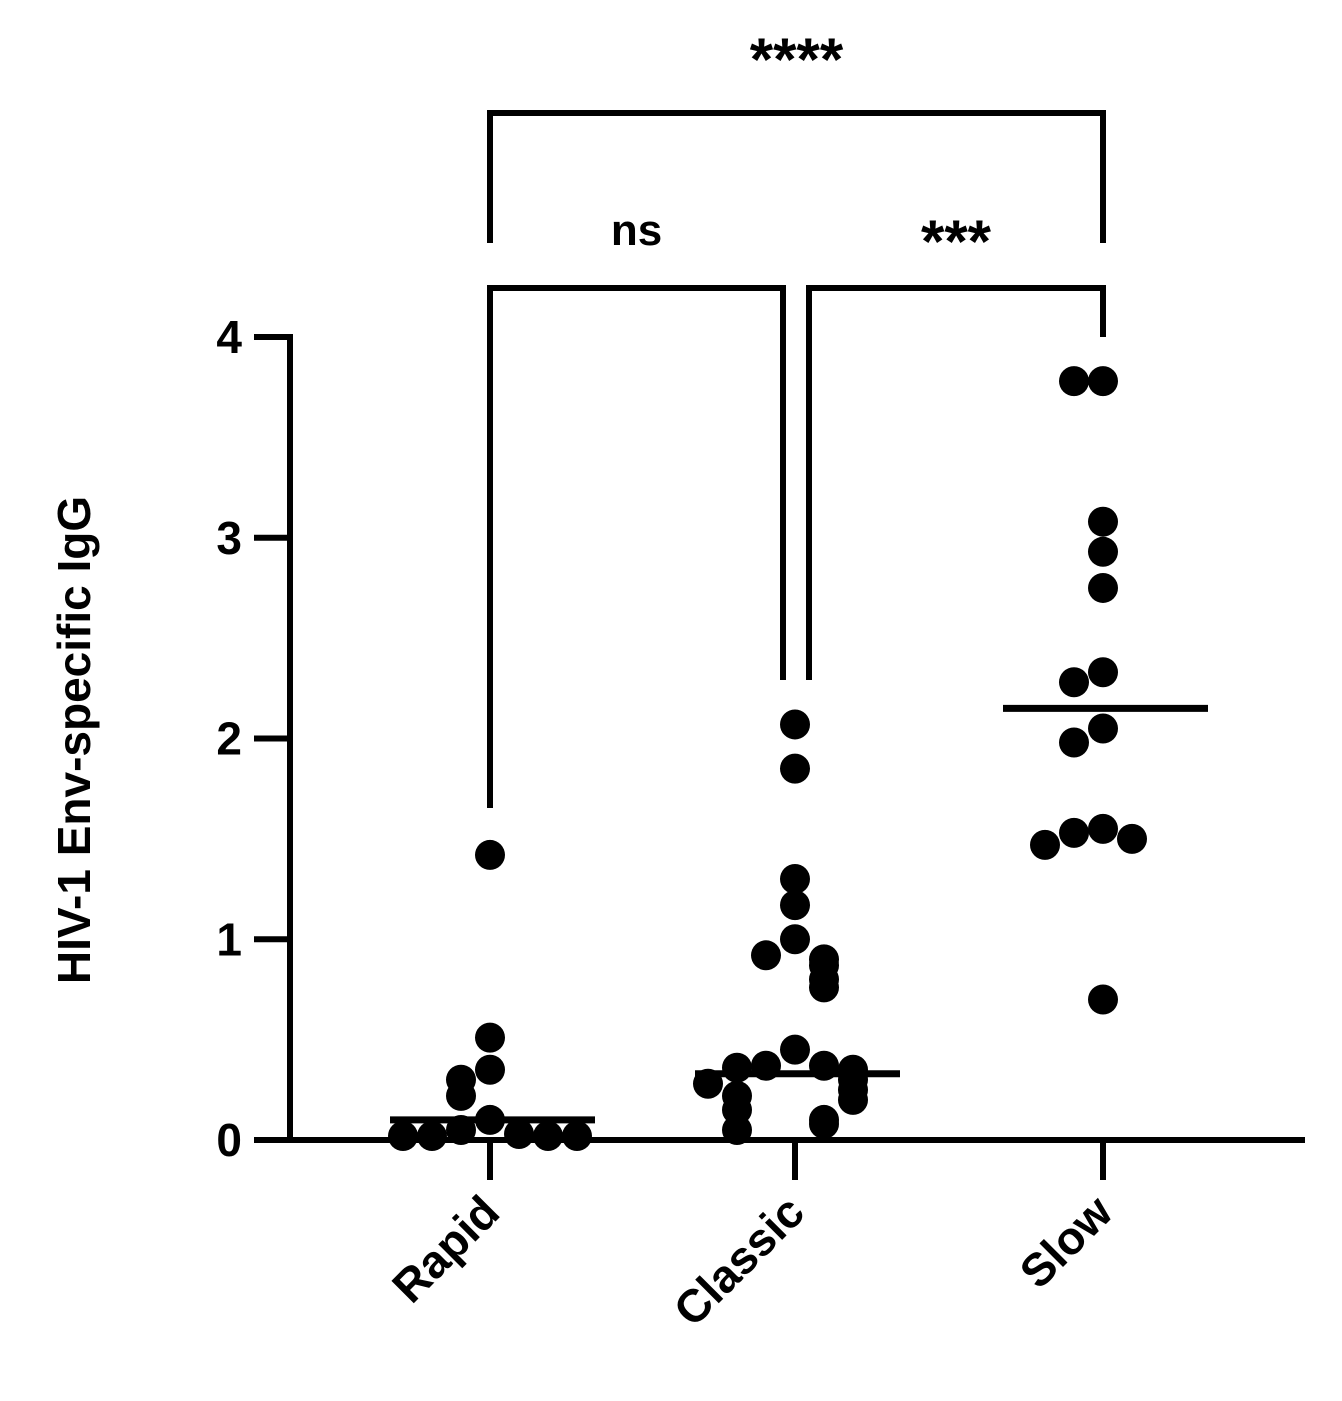 The height and width of the screenshot is (1401, 1342). Describe the element at coordinates (445, 1248) in the screenshot. I see `x-tick-label: Rapid` at that location.